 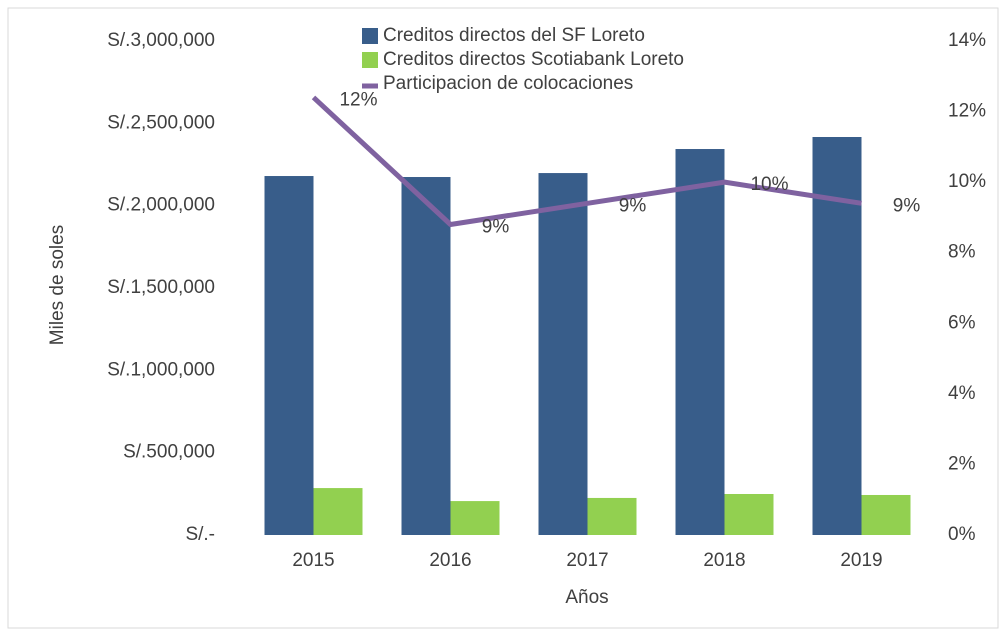 I want to click on y2-tick-label: 12%, so click(x=967, y=111).